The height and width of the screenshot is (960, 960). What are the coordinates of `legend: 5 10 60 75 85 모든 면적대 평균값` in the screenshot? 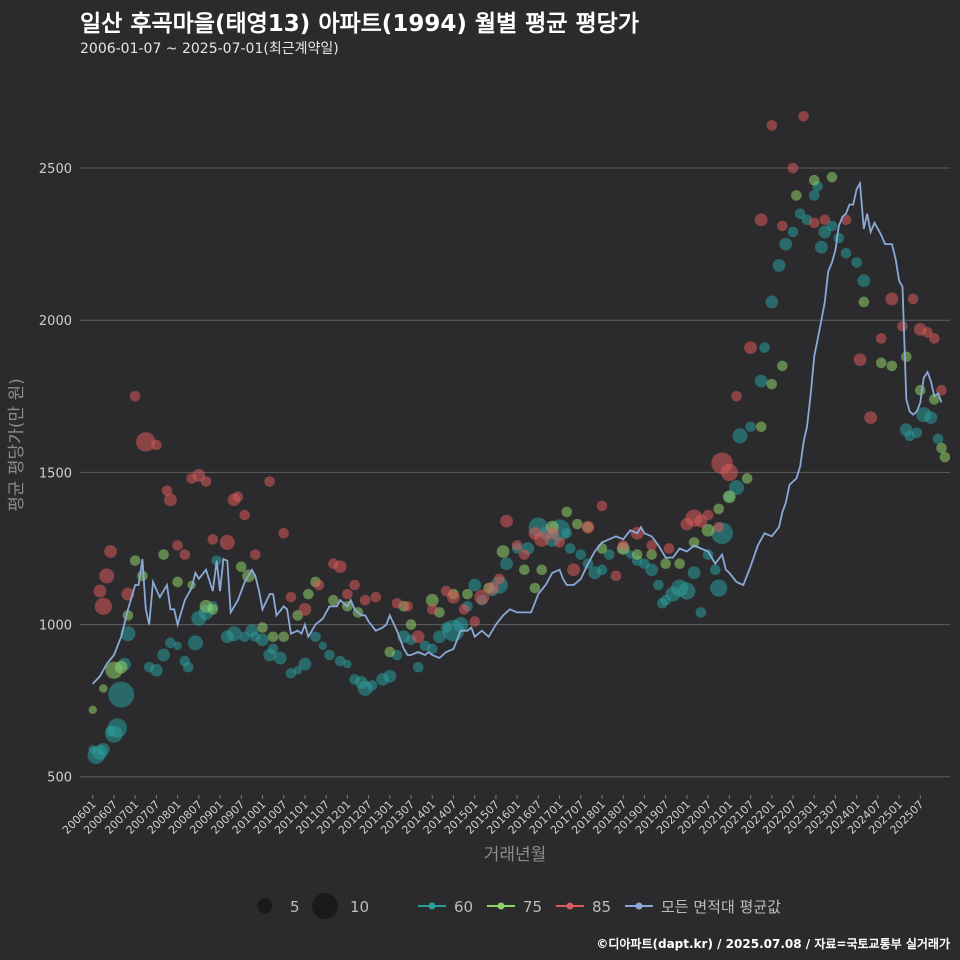 It's located at (519, 906).